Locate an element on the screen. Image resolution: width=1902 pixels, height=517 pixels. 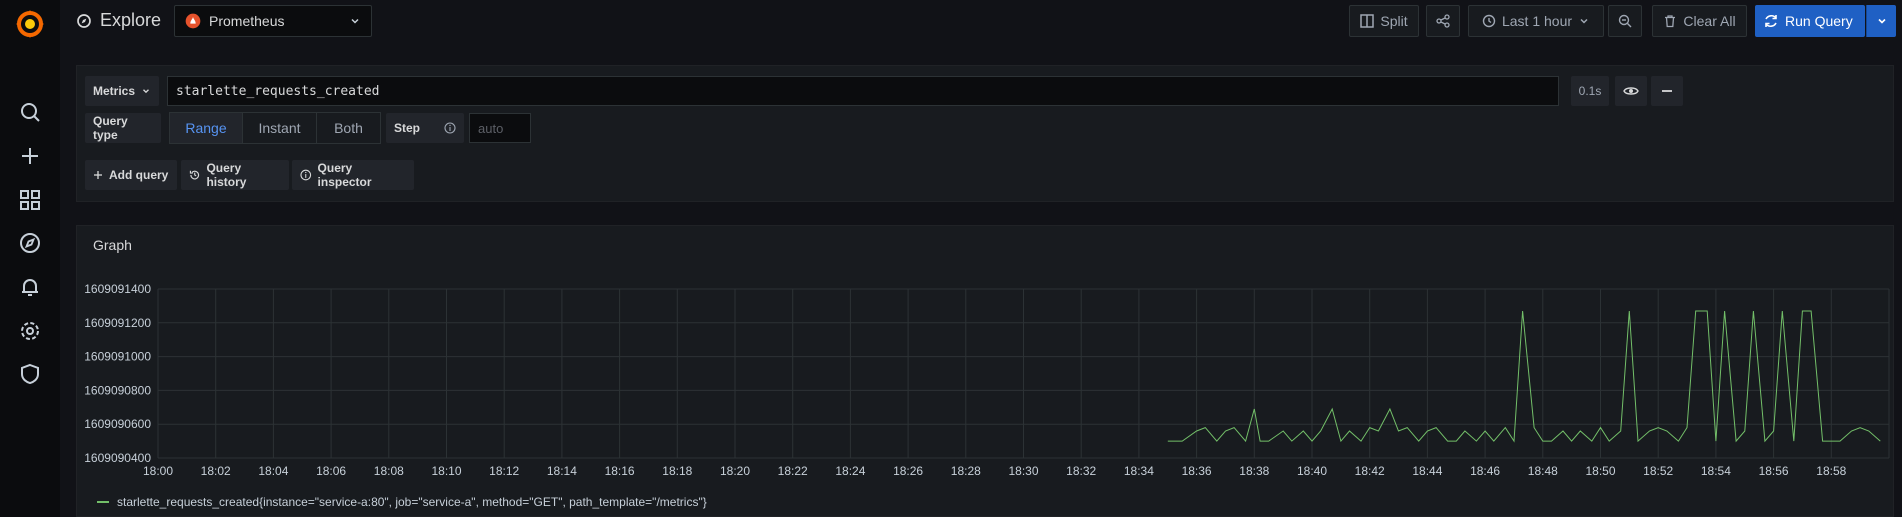
query-type-instant-label: Instant is located at coordinates (279, 128).